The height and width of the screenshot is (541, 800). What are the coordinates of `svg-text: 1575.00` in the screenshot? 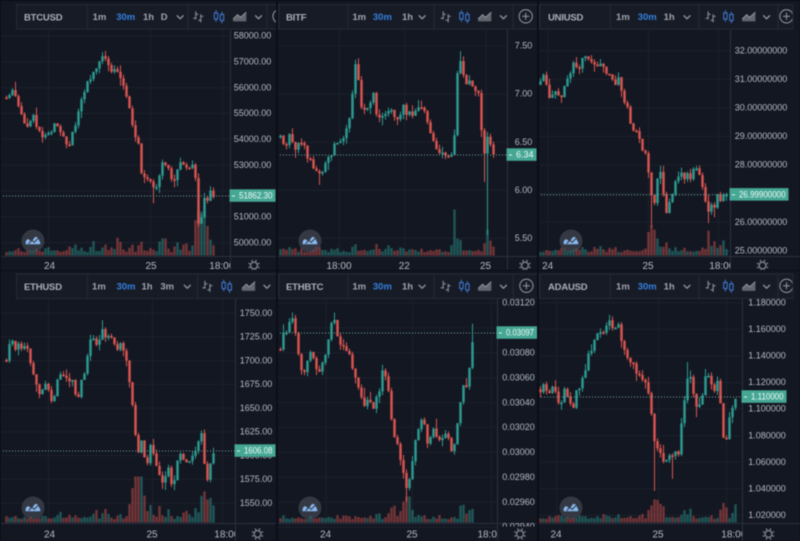 It's located at (256, 479).